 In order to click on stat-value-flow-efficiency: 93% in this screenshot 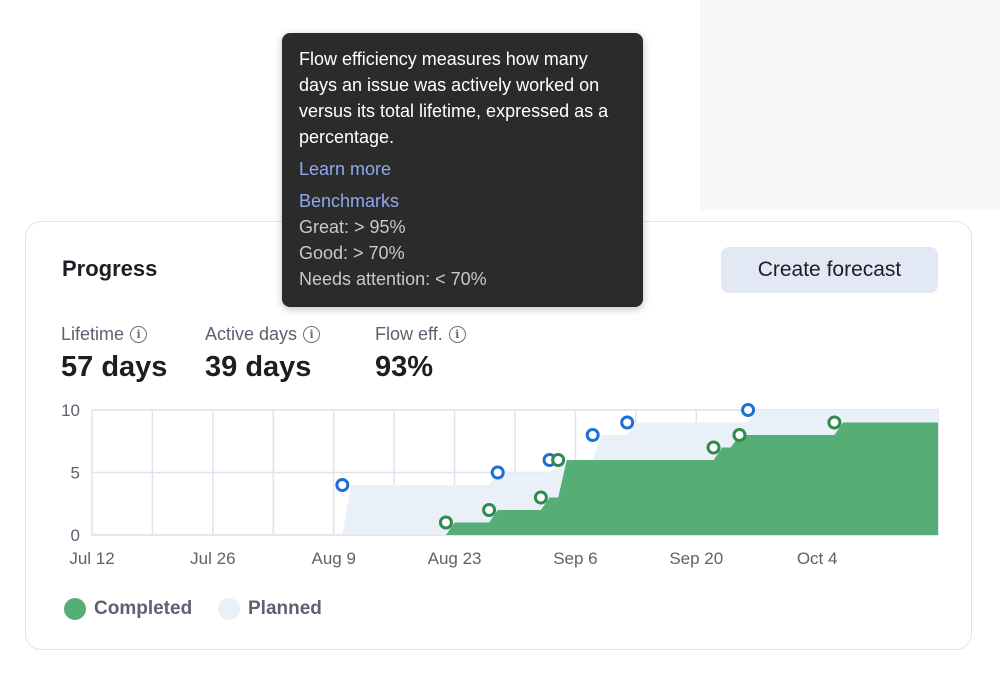, I will do `click(404, 367)`.